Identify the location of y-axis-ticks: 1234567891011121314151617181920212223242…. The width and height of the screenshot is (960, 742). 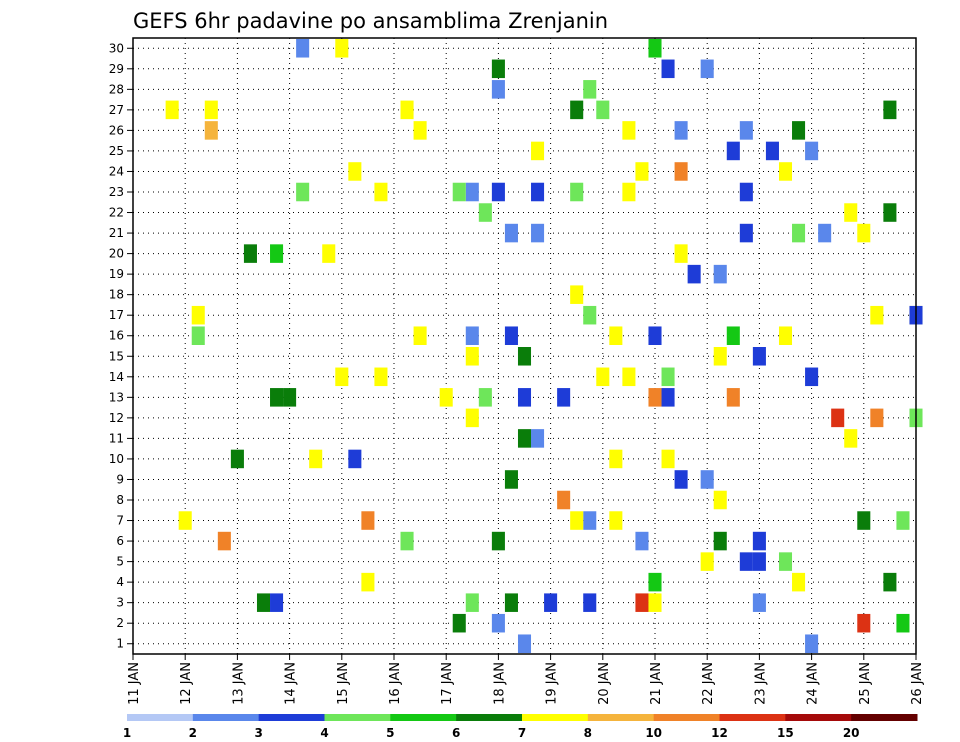
(121, 346).